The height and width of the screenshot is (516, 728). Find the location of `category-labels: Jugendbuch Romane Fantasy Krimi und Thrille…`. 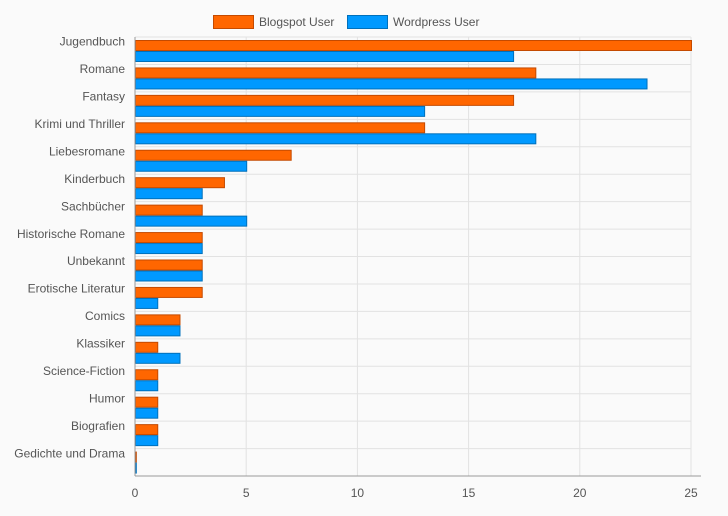

category-labels: Jugendbuch Romane Fantasy Krimi und Thrille… is located at coordinates (69, 248).